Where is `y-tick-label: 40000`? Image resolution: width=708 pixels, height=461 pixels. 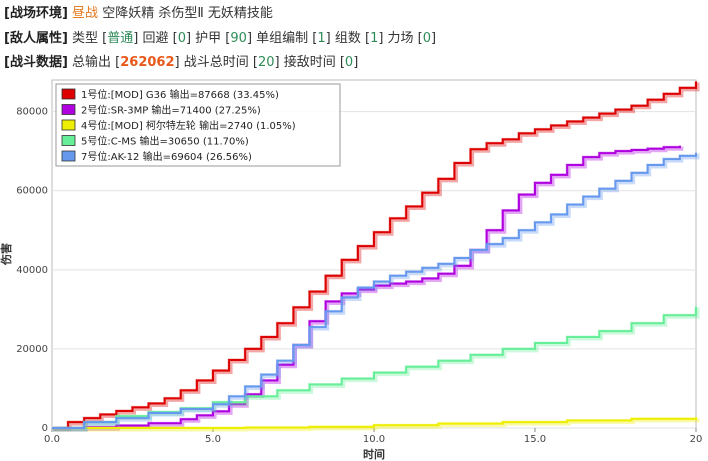
y-tick-label: 40000 is located at coordinates (32, 270).